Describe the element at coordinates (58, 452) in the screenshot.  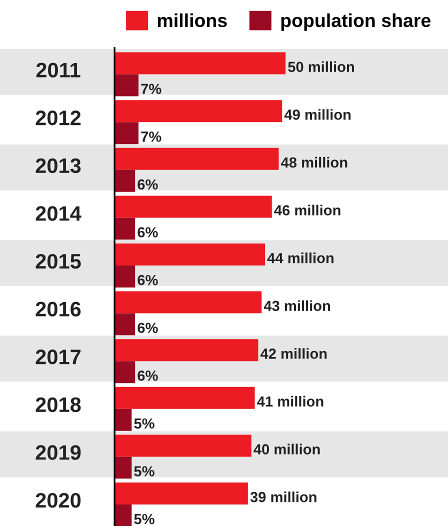
I see `y-tick-label: 2019` at that location.